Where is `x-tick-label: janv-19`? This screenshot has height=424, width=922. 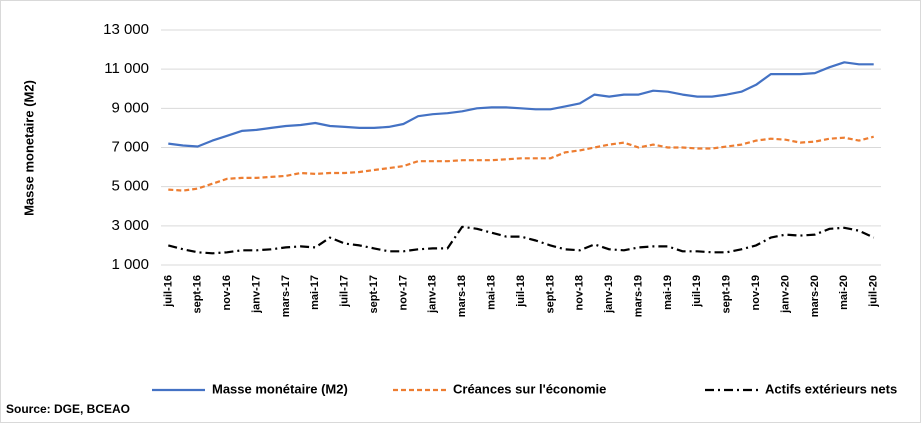
x-tick-label: janv-19 is located at coordinates (609, 294).